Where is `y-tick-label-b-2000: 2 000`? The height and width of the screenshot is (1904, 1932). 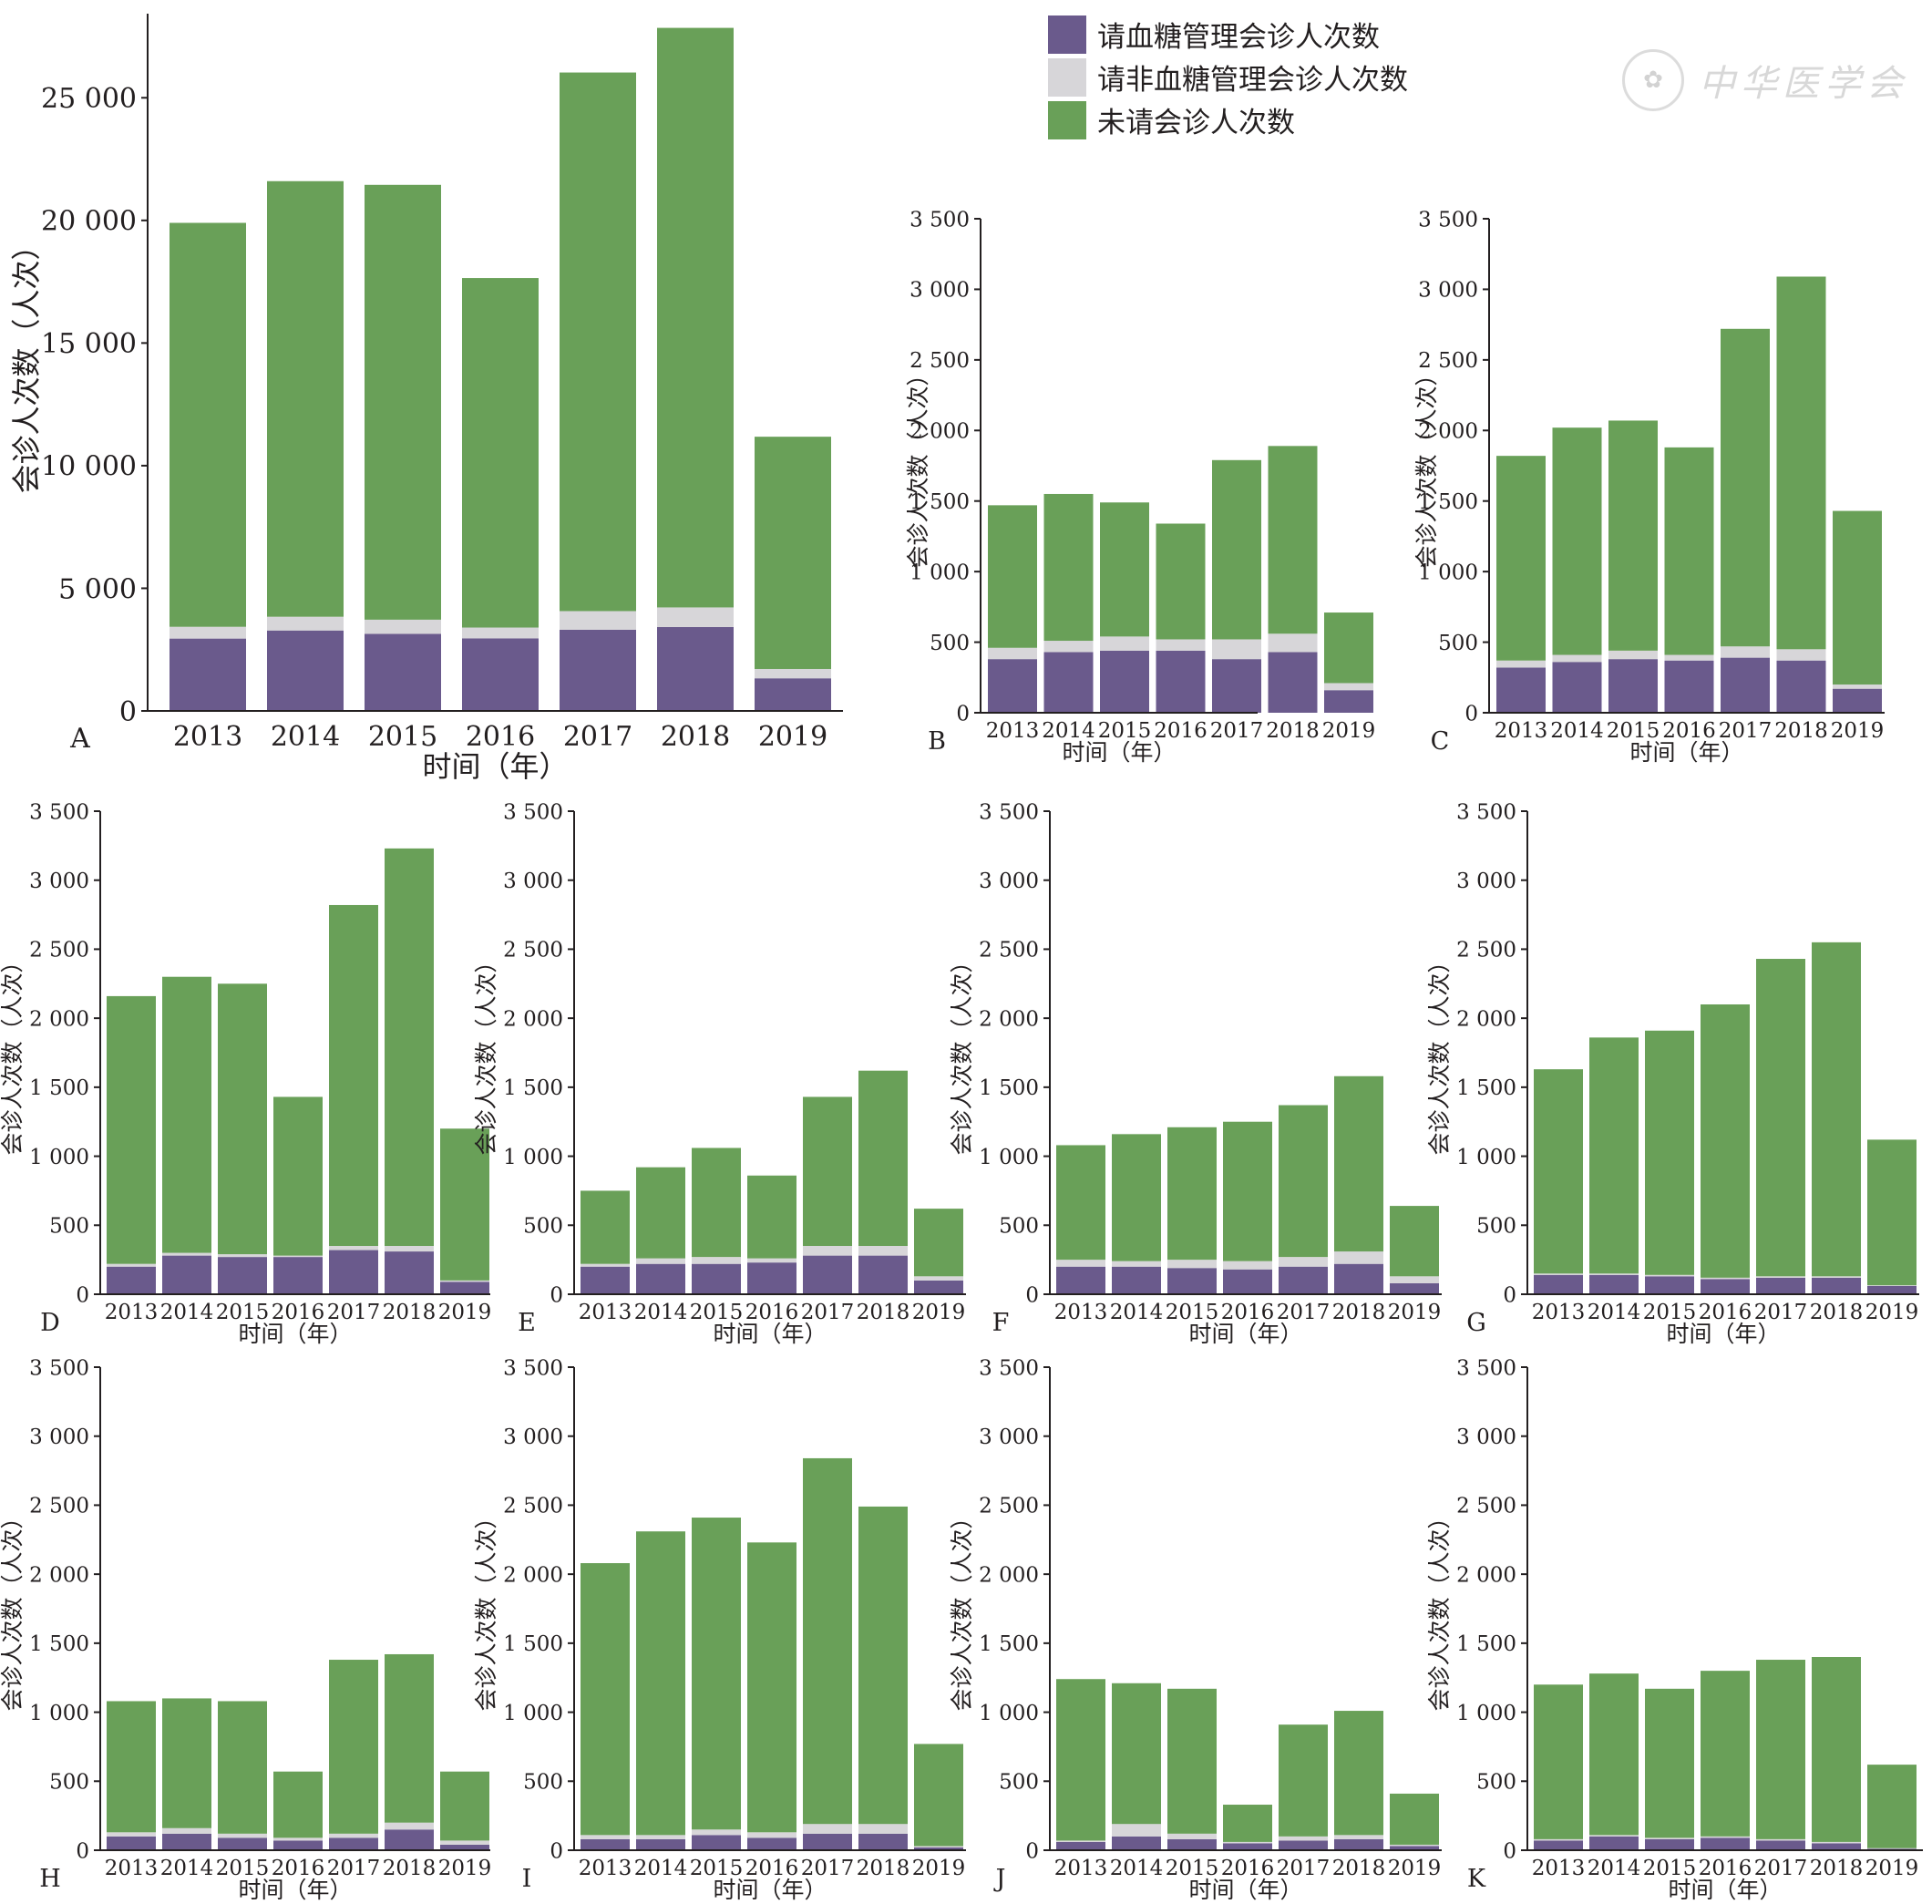
y-tick-label-b-2000: 2 000 is located at coordinates (939, 432).